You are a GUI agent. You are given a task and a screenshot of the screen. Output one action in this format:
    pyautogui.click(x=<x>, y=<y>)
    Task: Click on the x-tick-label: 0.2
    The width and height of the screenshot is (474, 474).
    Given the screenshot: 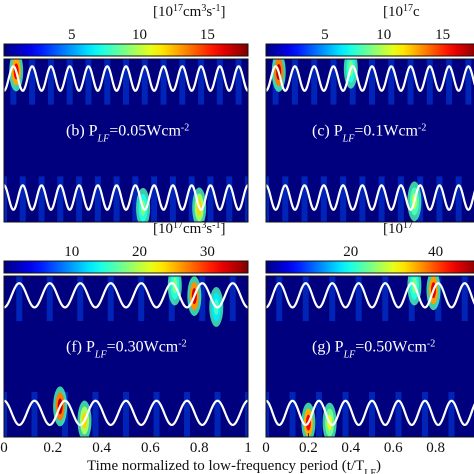 What is the action you would take?
    pyautogui.click(x=52, y=448)
    